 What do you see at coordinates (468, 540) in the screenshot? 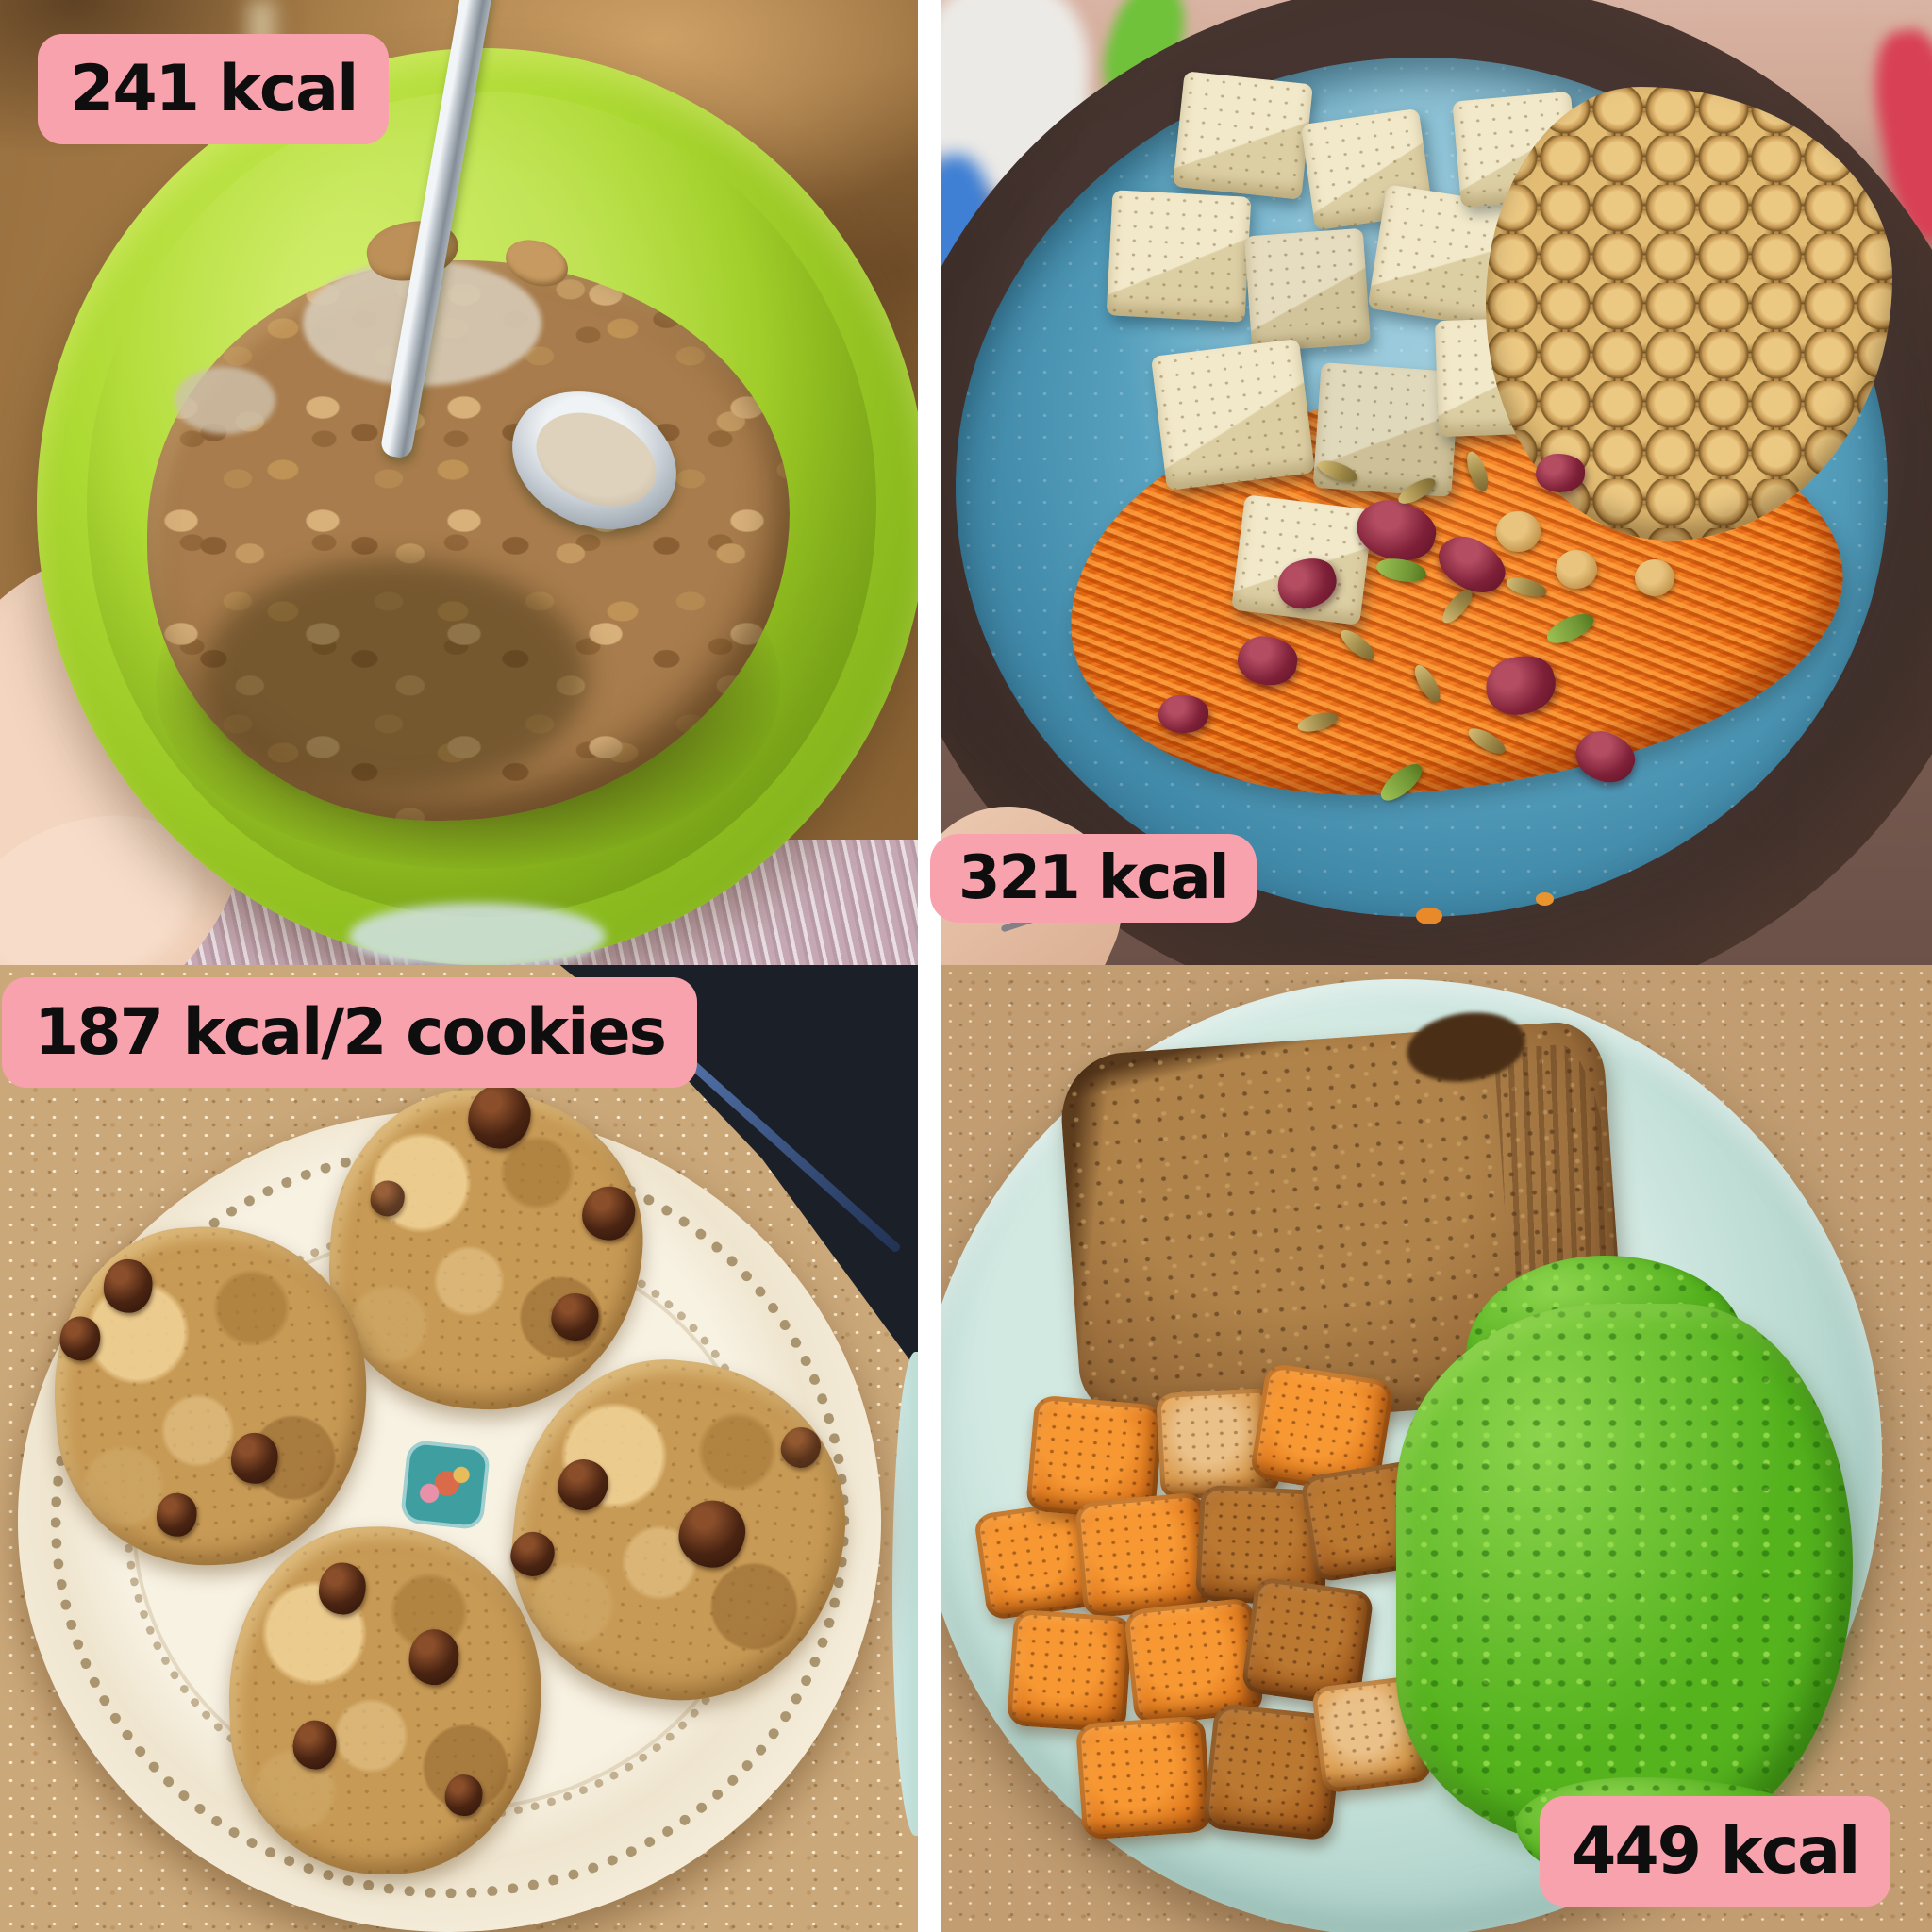
I see `bran-flakes-cereal` at bounding box center [468, 540].